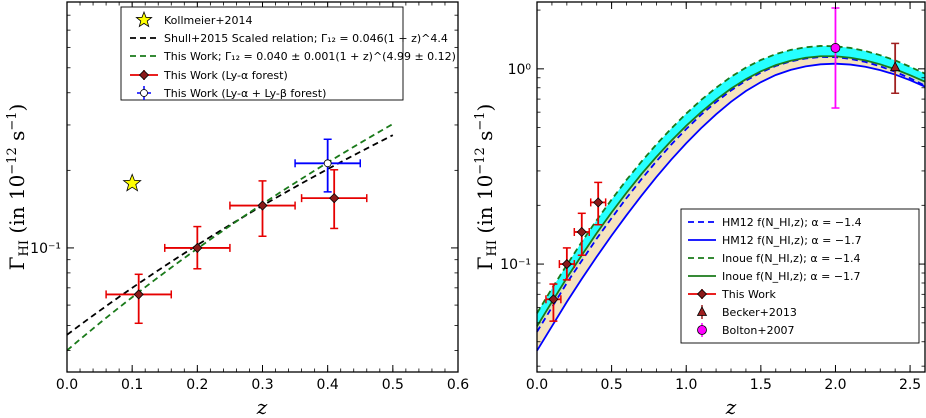 Image resolution: width=926 pixels, height=418 pixels. What do you see at coordinates (132, 385) in the screenshot?
I see `L-xtick-label-1: 0.1` at bounding box center [132, 385].